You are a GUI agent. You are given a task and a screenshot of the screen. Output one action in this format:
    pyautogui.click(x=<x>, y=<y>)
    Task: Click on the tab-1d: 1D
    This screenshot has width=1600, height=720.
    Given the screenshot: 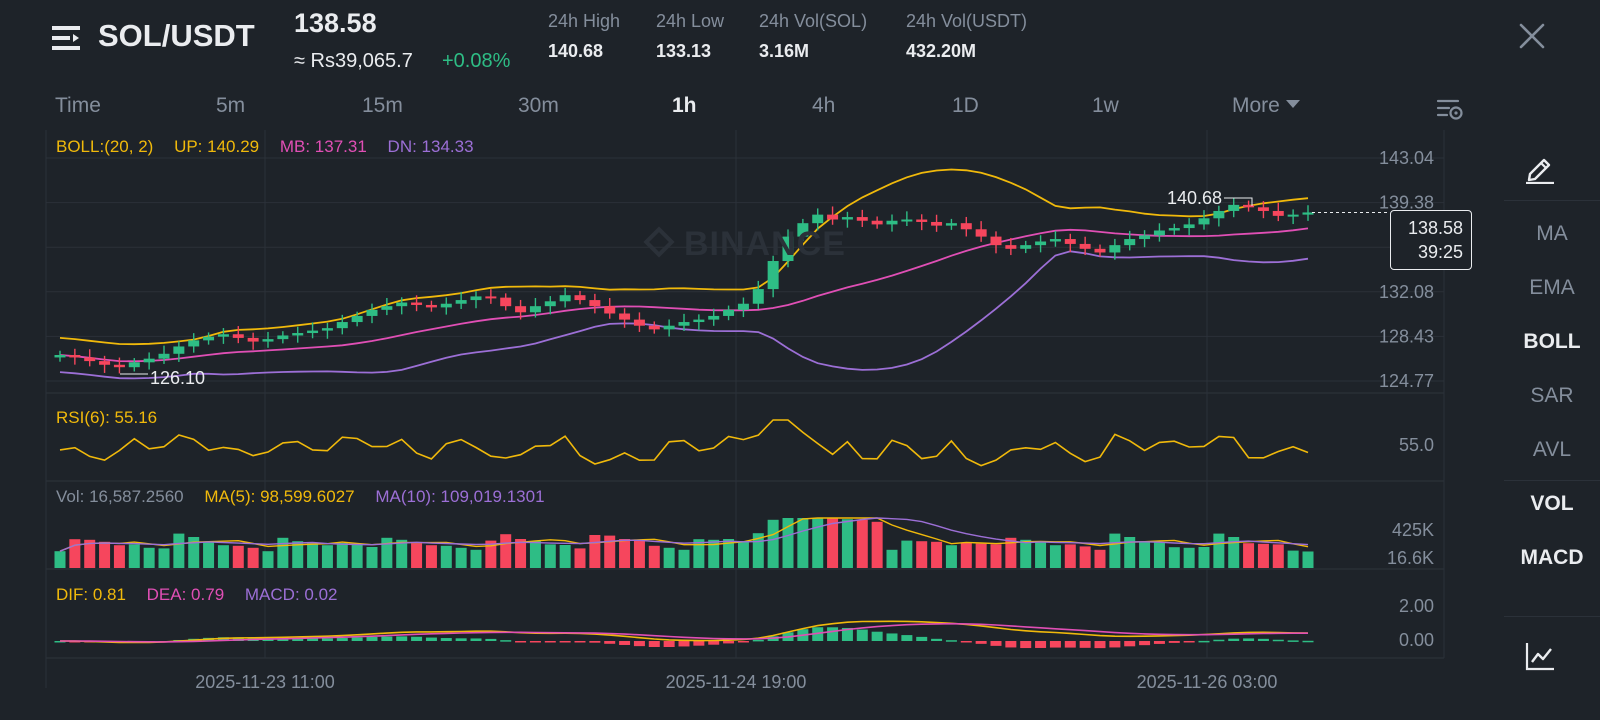 What is the action you would take?
    pyautogui.click(x=965, y=105)
    